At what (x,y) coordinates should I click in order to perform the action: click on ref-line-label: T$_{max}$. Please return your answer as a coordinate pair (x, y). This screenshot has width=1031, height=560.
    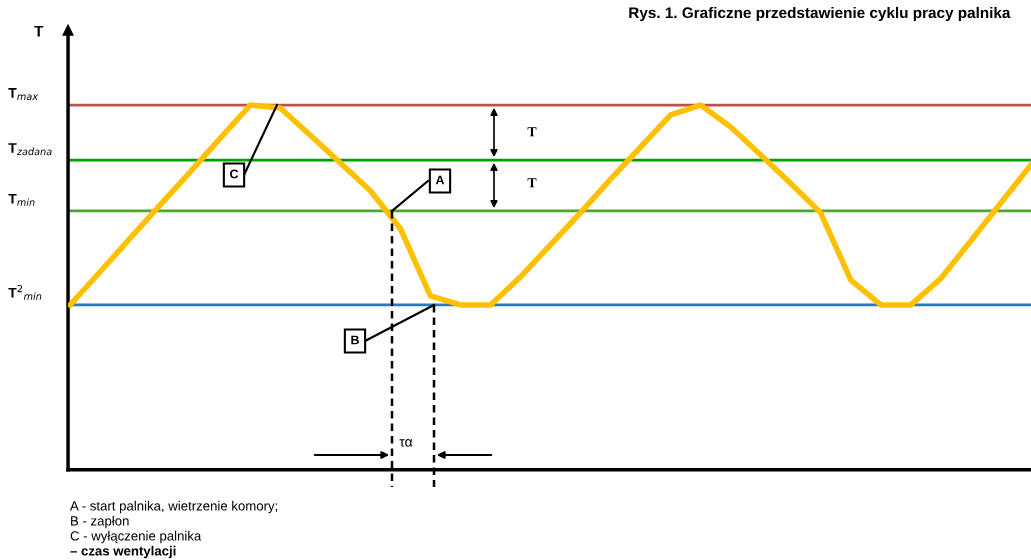
    Looking at the image, I should click on (23, 94).